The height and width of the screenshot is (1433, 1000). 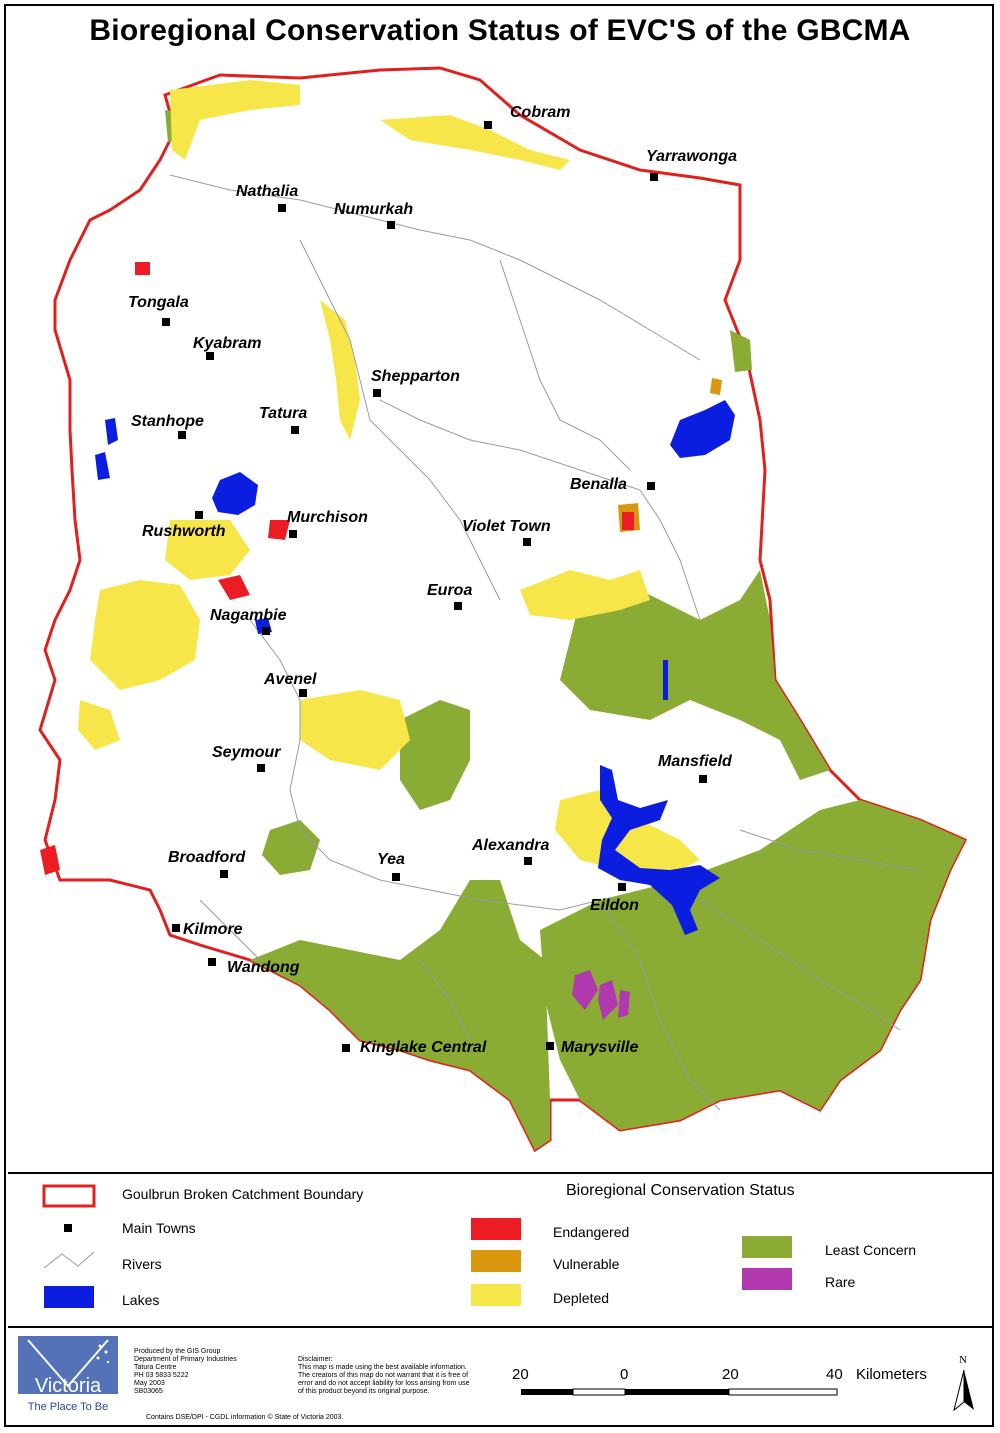 What do you see at coordinates (248, 615) in the screenshot?
I see `town-label: Nagambie` at bounding box center [248, 615].